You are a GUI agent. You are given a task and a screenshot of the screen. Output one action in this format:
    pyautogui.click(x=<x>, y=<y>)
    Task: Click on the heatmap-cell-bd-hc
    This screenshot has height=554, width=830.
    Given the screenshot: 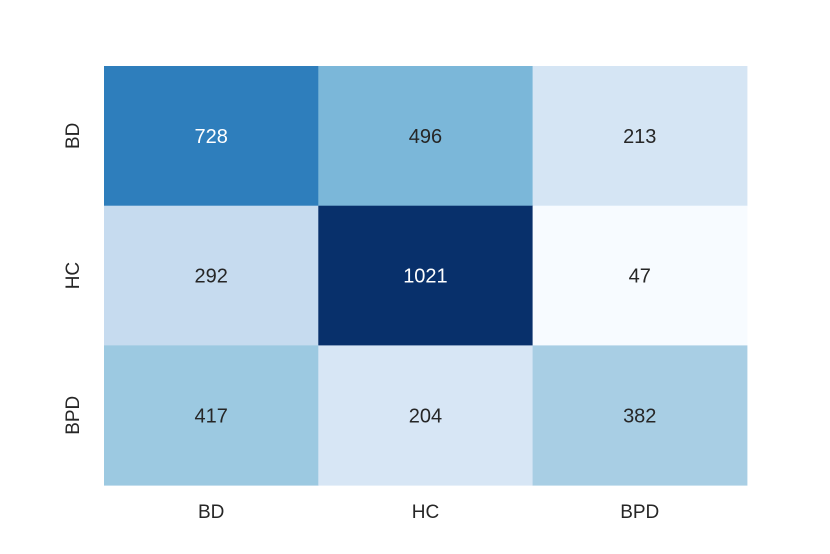 What is the action you would take?
    pyautogui.click(x=426, y=136)
    